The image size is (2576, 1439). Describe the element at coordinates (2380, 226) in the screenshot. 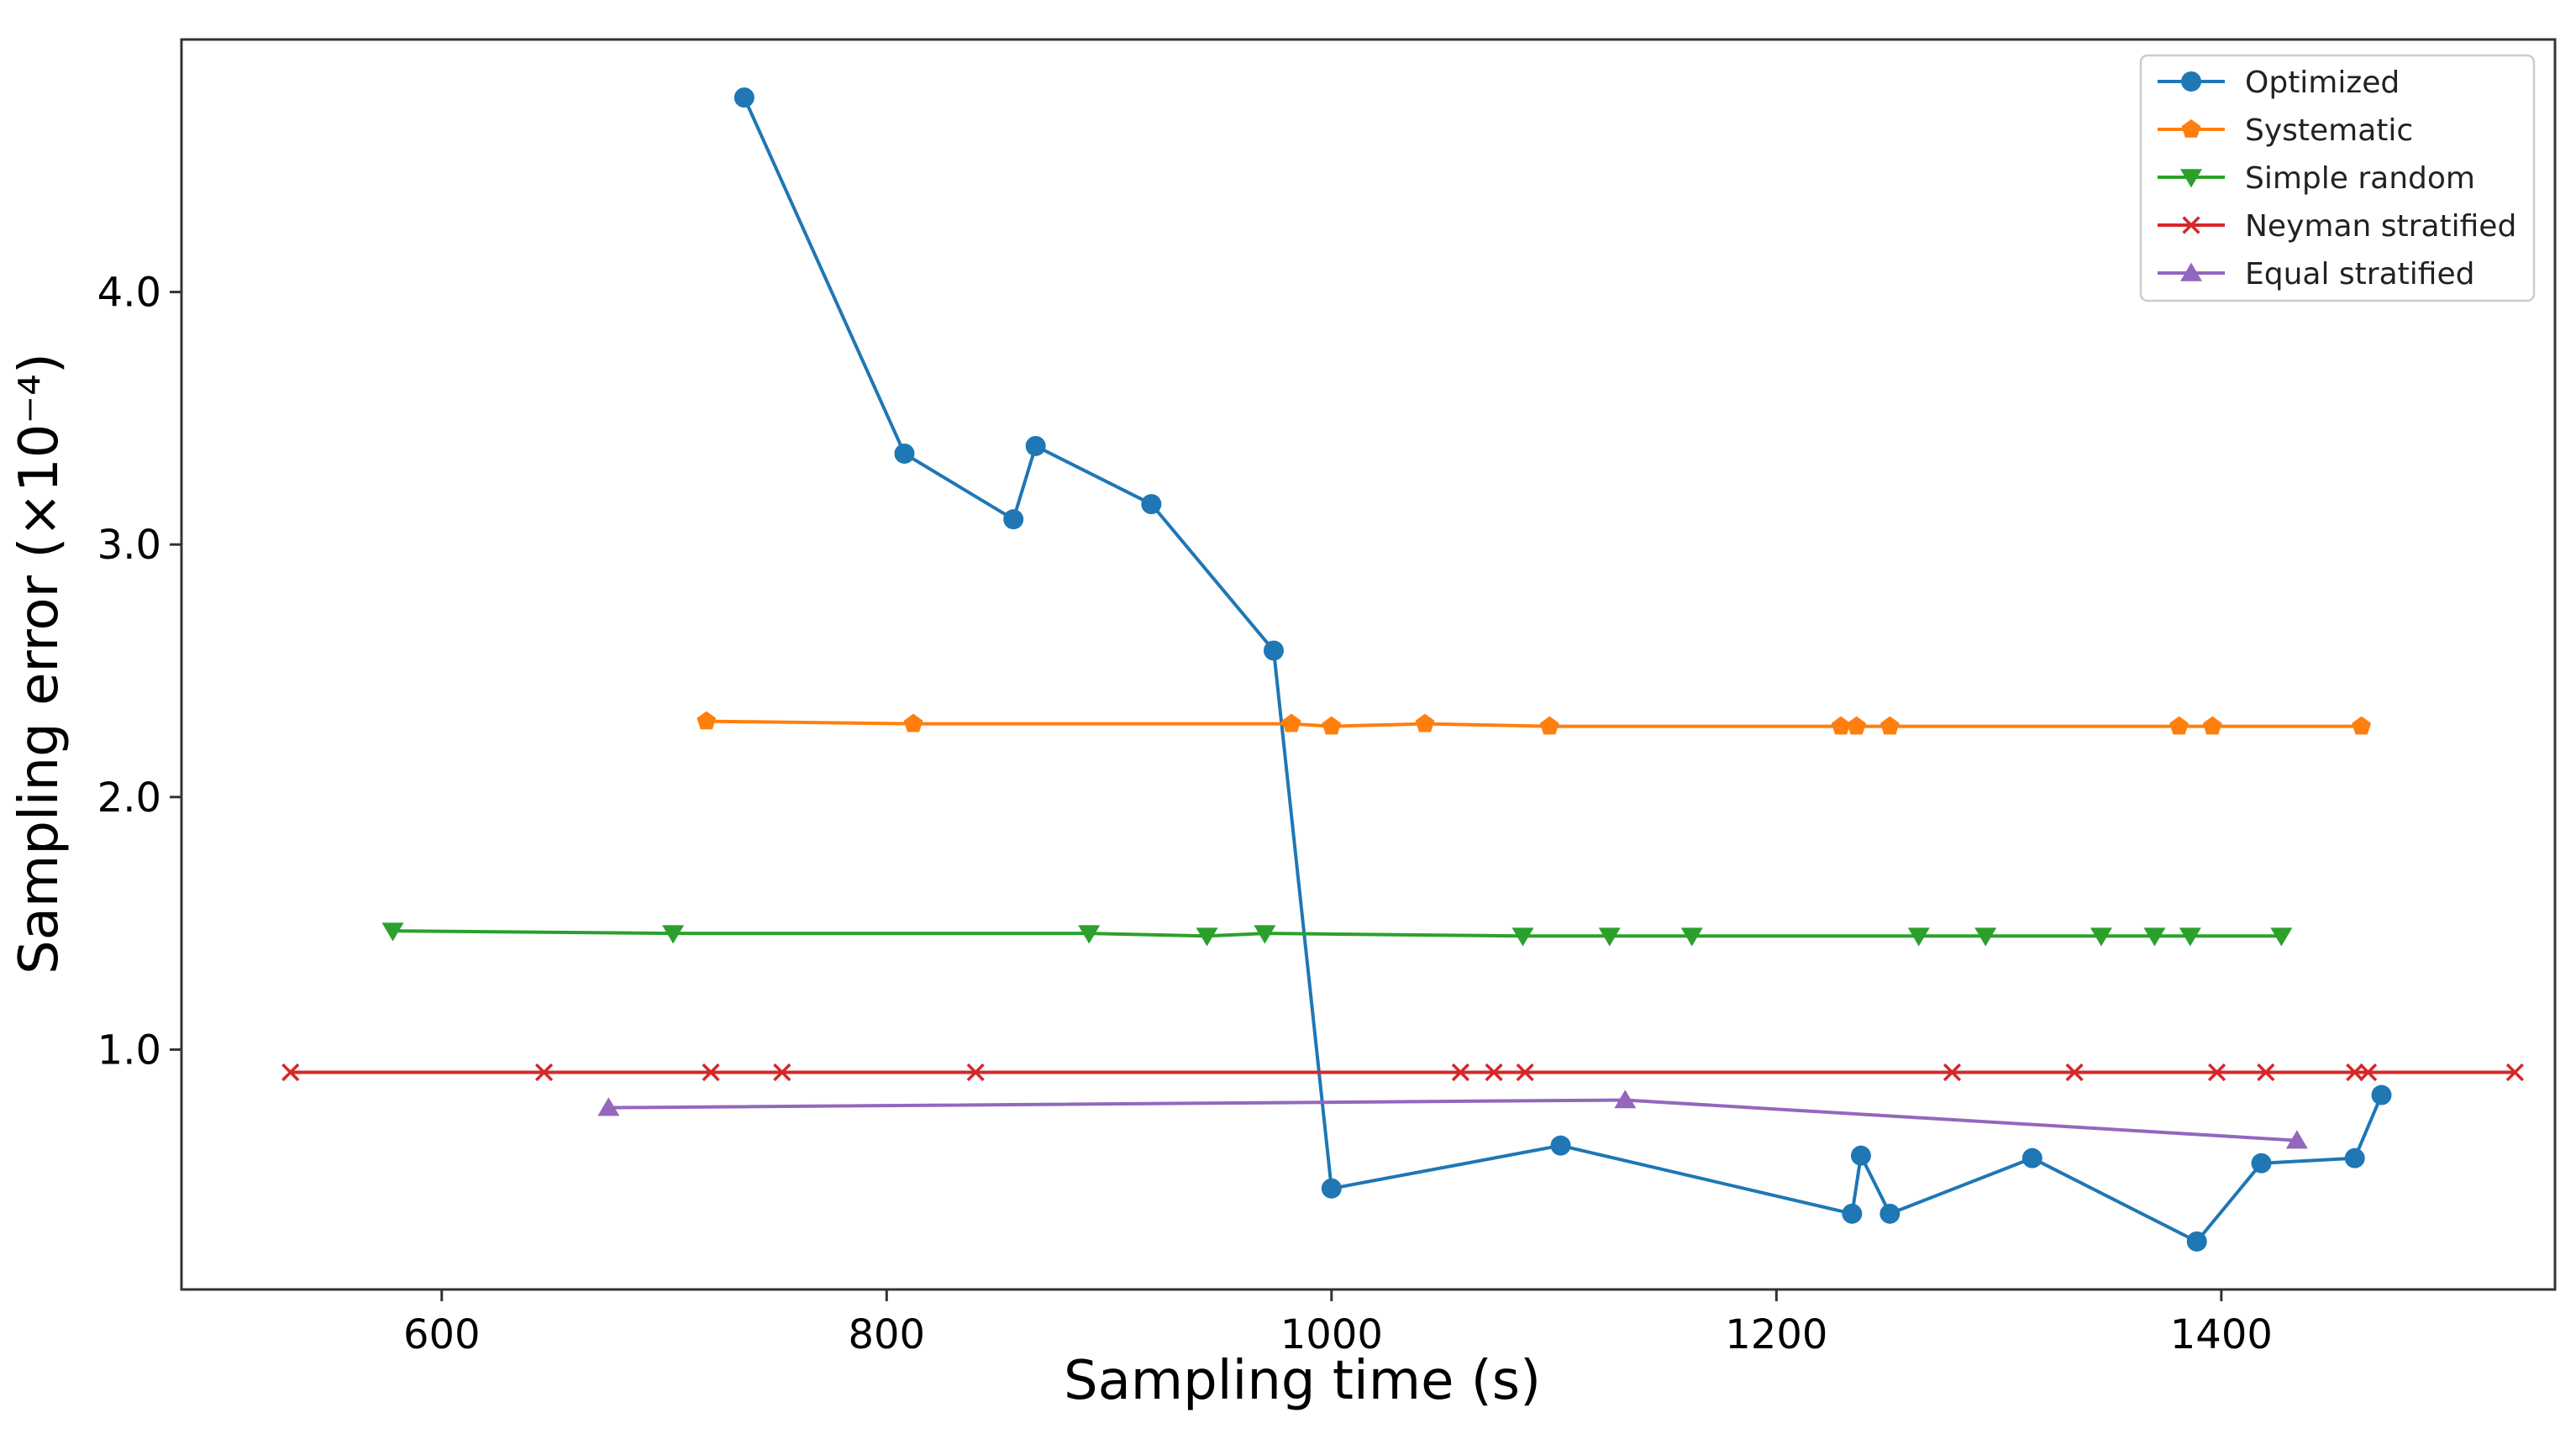

I see `legend-label: Neyman stratified` at that location.